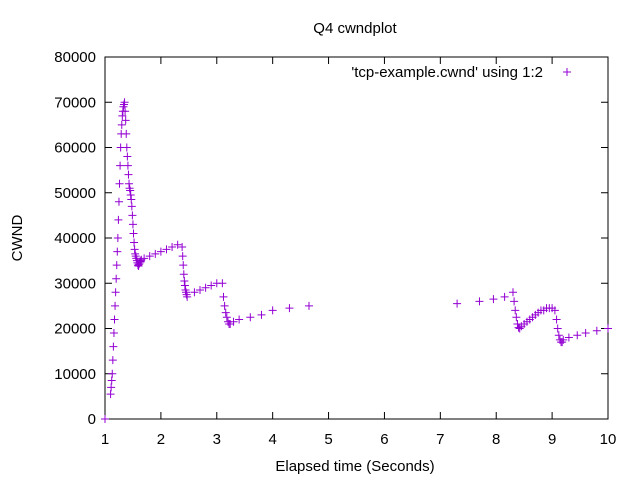 The width and height of the screenshot is (640, 480). What do you see at coordinates (161, 439) in the screenshot?
I see `x-tick-label: 2` at bounding box center [161, 439].